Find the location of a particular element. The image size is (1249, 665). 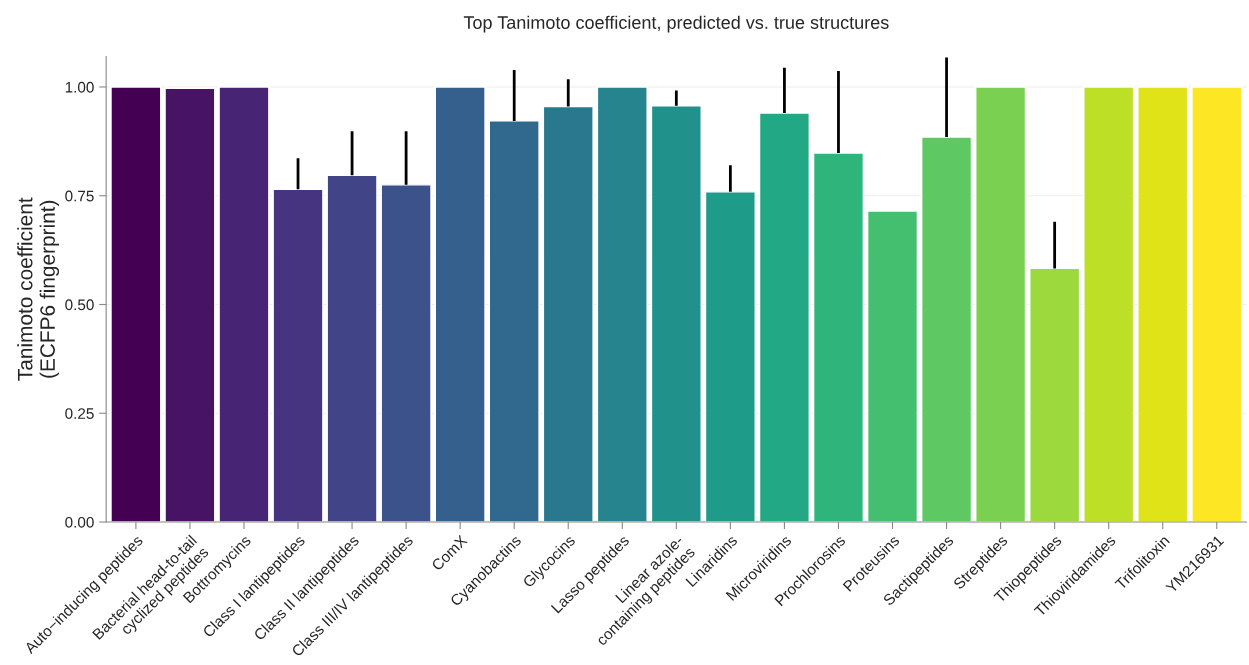

y-tick-label: 0.25 is located at coordinates (79, 413).